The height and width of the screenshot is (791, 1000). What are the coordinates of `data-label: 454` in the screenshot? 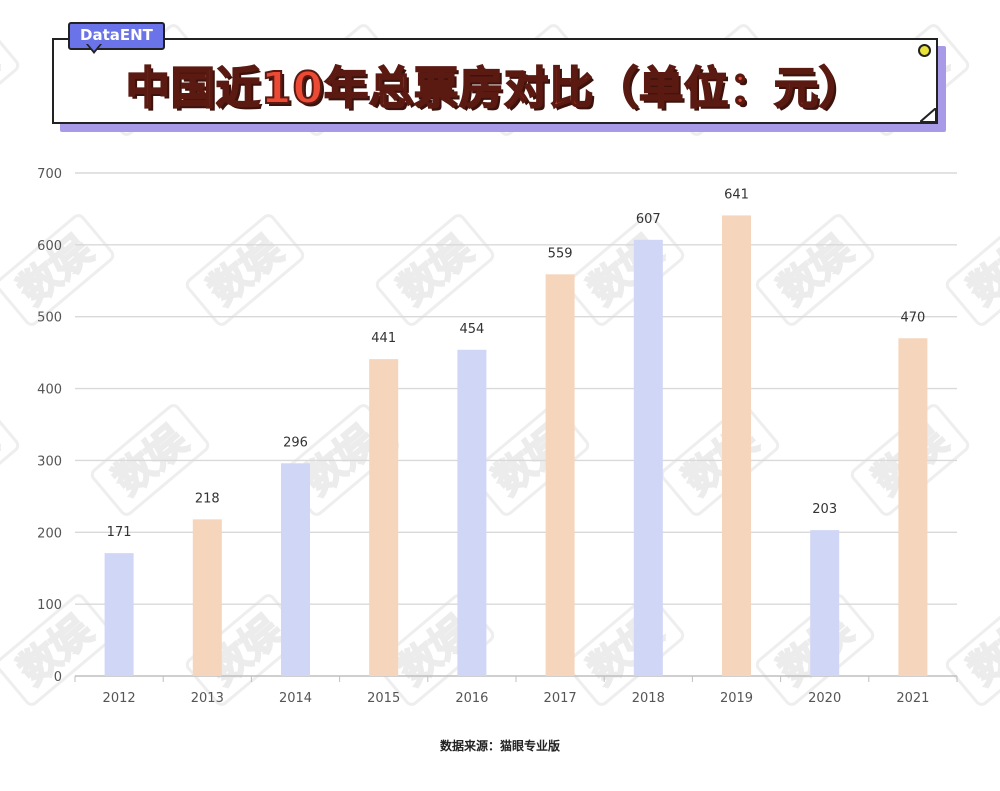 It's located at (471, 329).